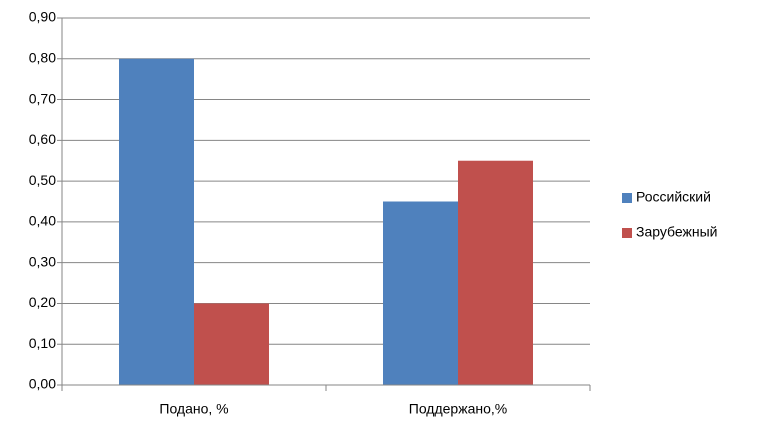 The width and height of the screenshot is (758, 437). I want to click on y-tick-label: 0,80, so click(42, 57).